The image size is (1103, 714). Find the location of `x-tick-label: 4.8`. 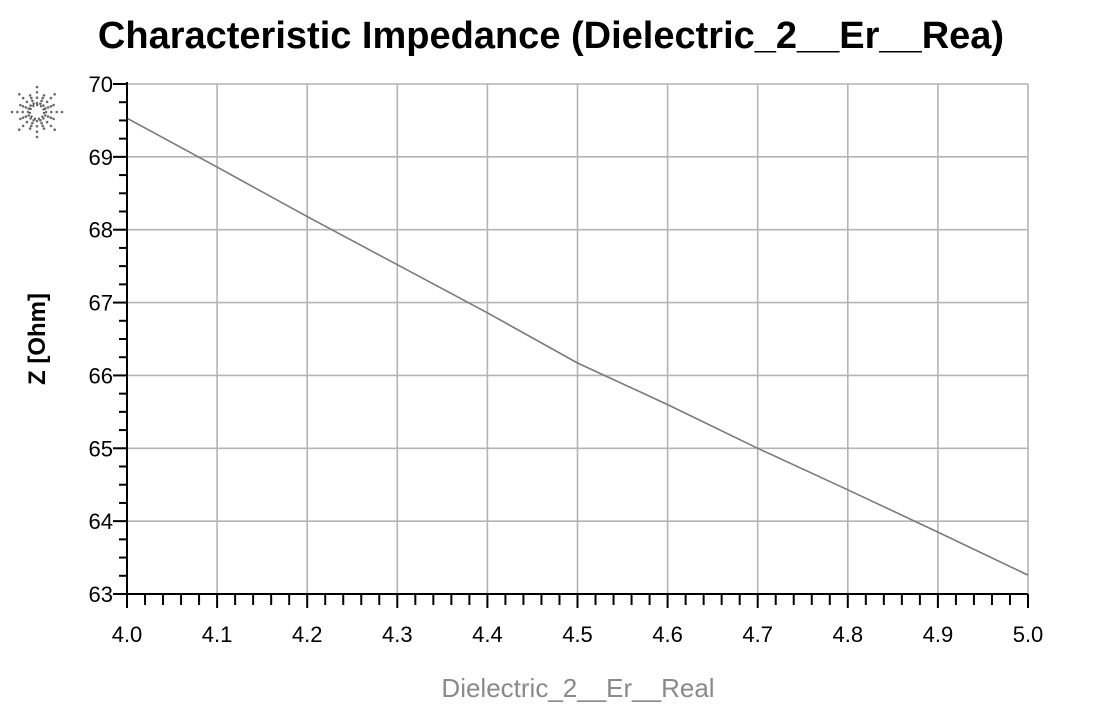

x-tick-label: 4.8 is located at coordinates (848, 634).